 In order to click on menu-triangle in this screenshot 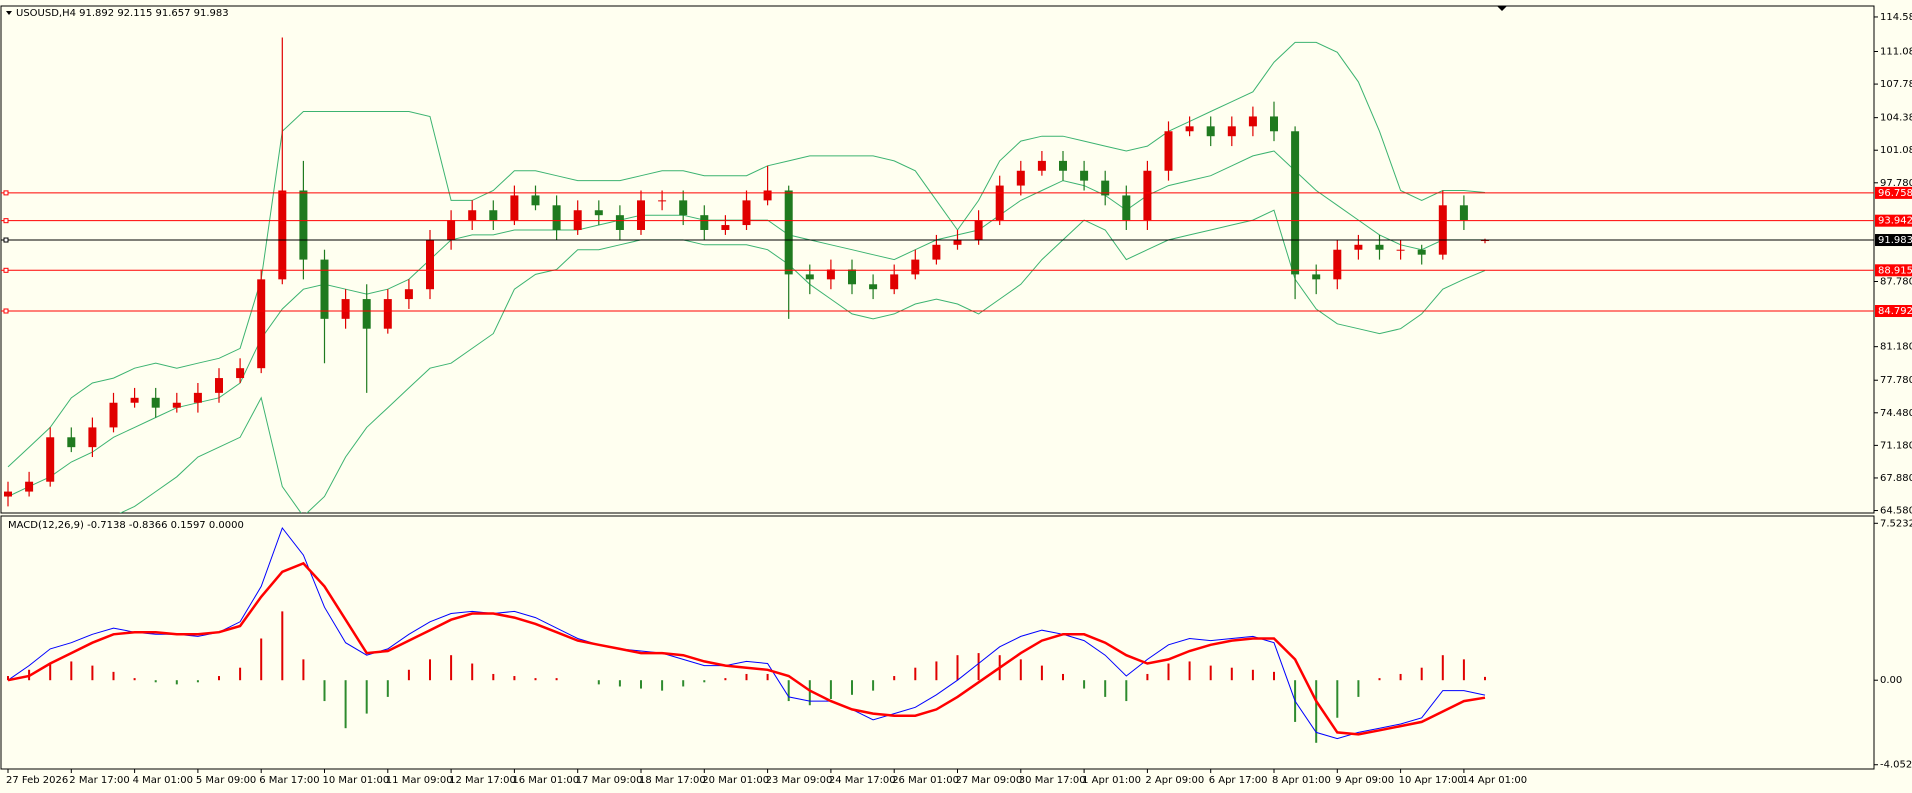, I will do `click(9, 13)`.